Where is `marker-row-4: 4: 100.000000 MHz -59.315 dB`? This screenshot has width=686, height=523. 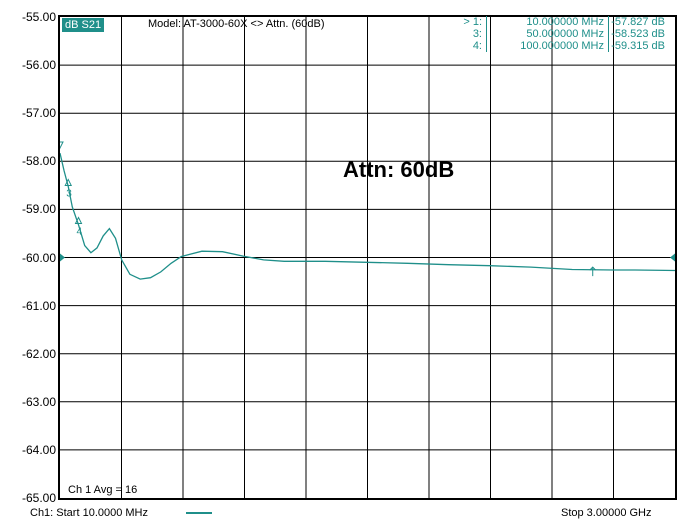 marker-row-4: 4: 100.000000 MHz -59.315 dB is located at coordinates (551, 46).